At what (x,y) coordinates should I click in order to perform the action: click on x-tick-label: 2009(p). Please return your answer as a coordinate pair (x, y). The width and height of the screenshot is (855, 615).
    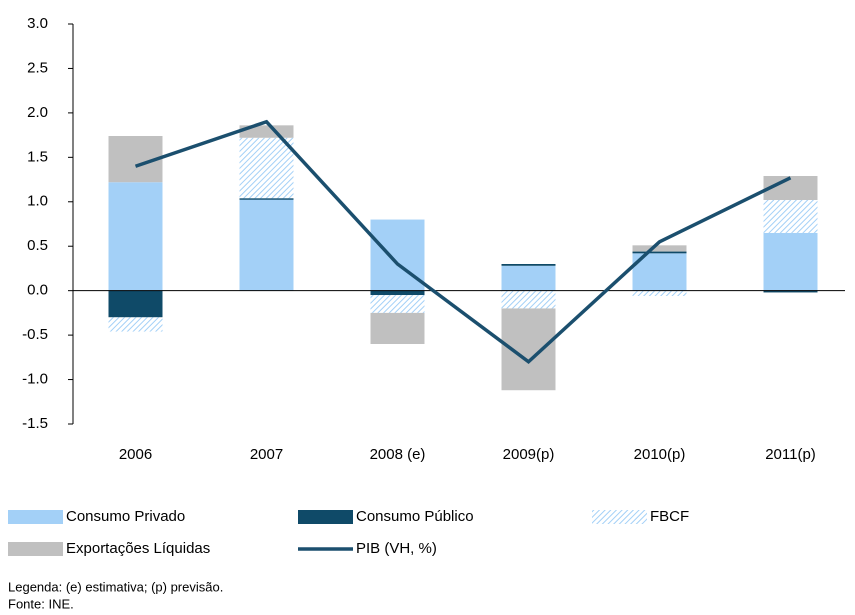
    Looking at the image, I should click on (529, 454).